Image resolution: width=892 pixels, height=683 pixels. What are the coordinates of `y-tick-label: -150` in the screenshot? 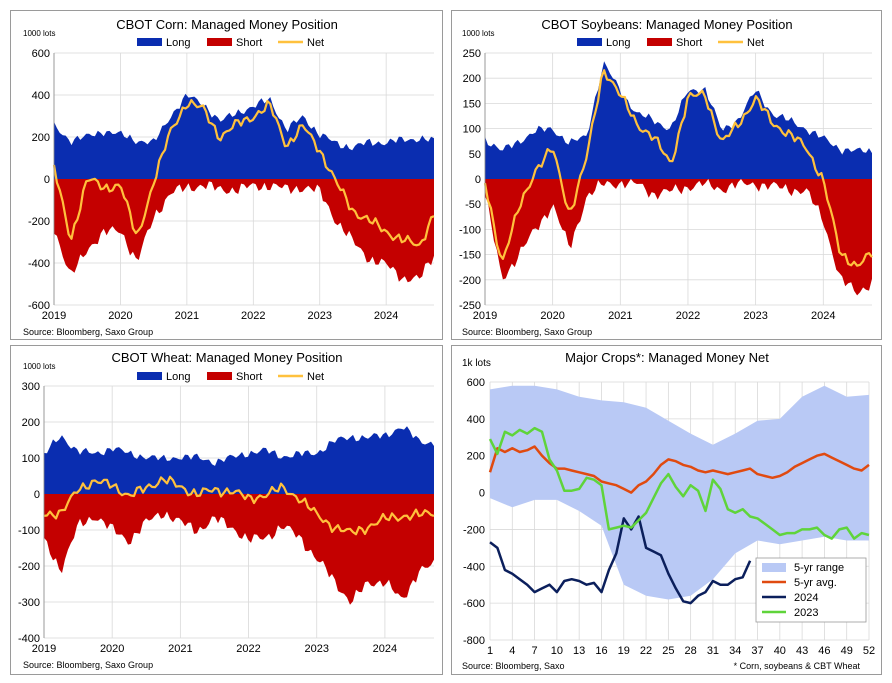 It's located at (470, 256).